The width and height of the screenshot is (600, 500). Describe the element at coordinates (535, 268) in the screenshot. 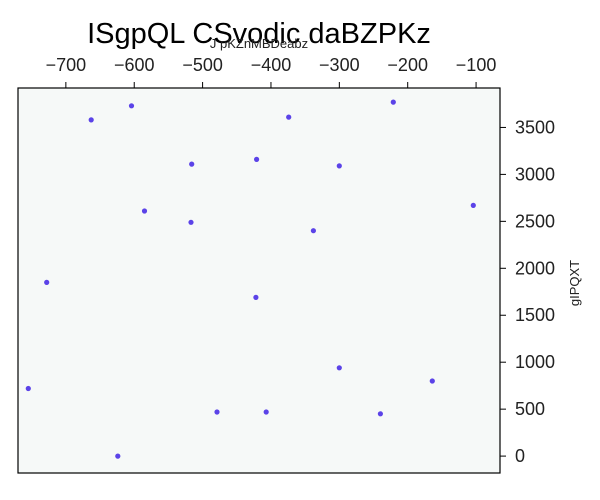

I see `y-tick-label: 2000` at that location.